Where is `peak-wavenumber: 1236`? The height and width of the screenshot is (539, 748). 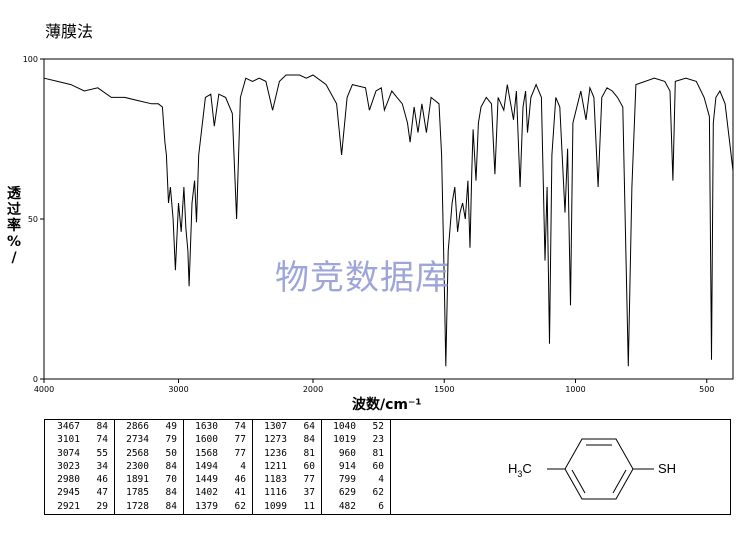 peak-wavenumber: 1236 is located at coordinates (275, 453).